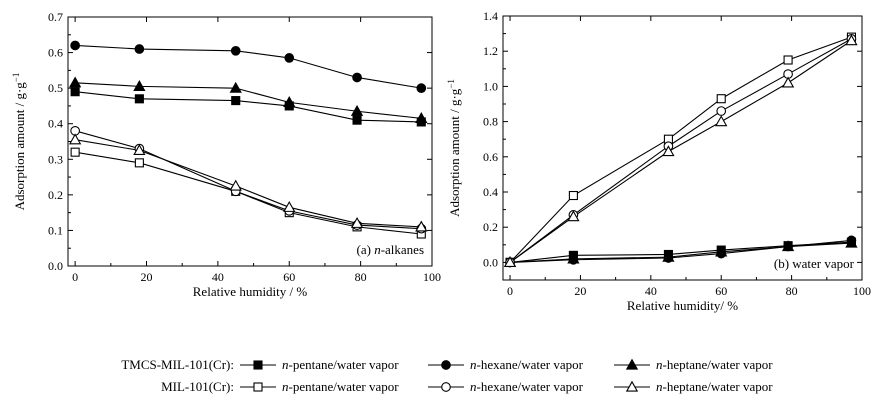 This screenshot has height=402, width=884. I want to click on panel-a-series-5-line, so click(248, 183).